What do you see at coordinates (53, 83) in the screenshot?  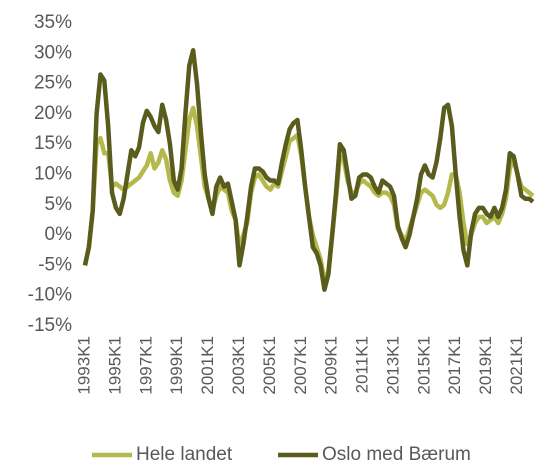 I see `y-tick-label: 25%` at bounding box center [53, 83].